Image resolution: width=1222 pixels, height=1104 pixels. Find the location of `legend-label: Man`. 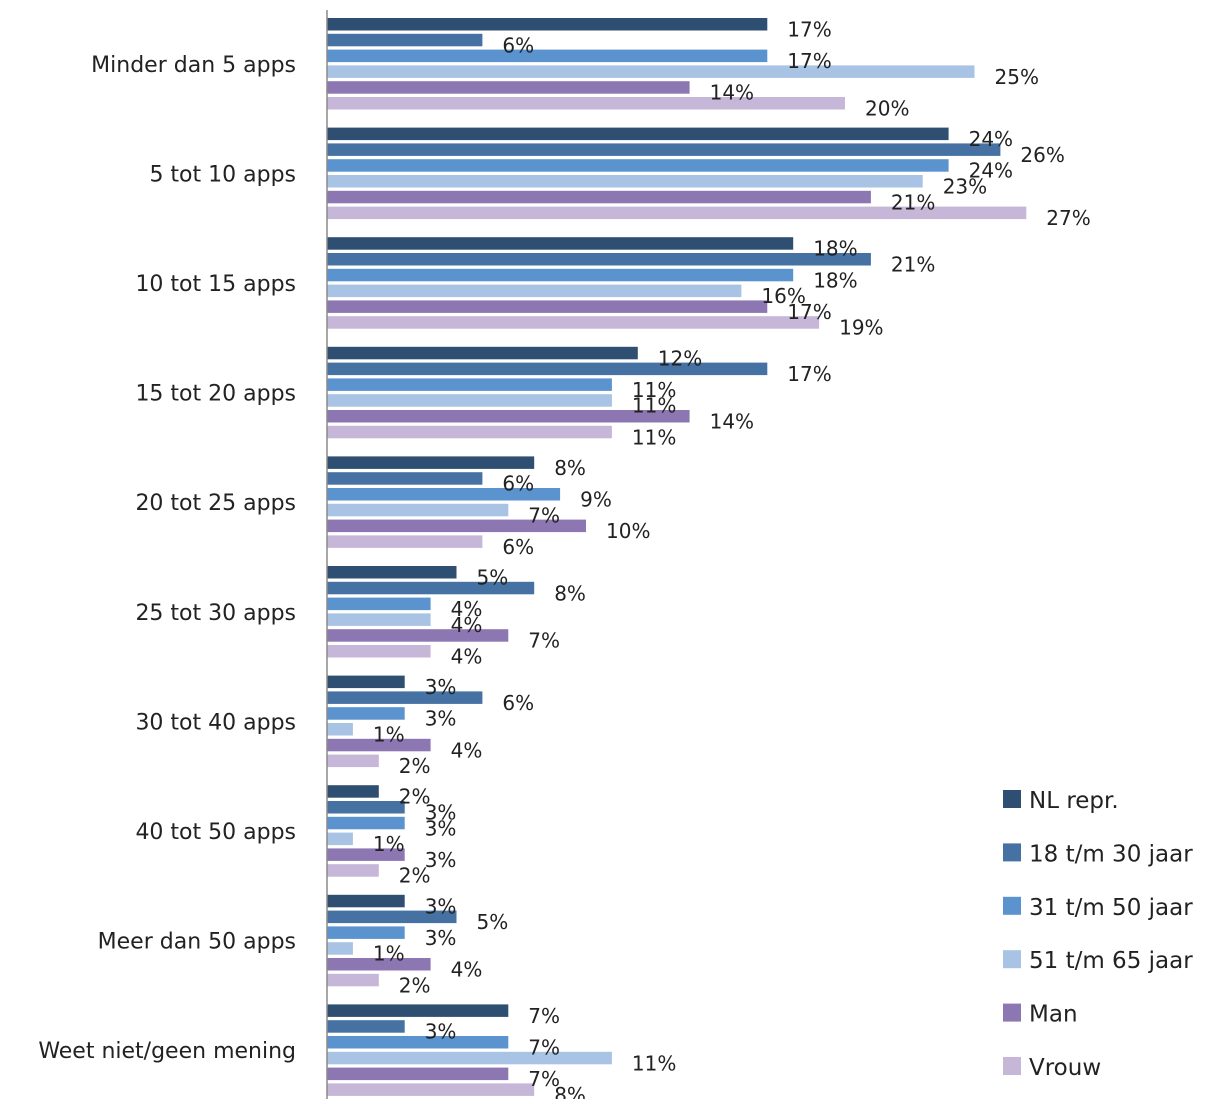

legend-label: Man is located at coordinates (1053, 1015).